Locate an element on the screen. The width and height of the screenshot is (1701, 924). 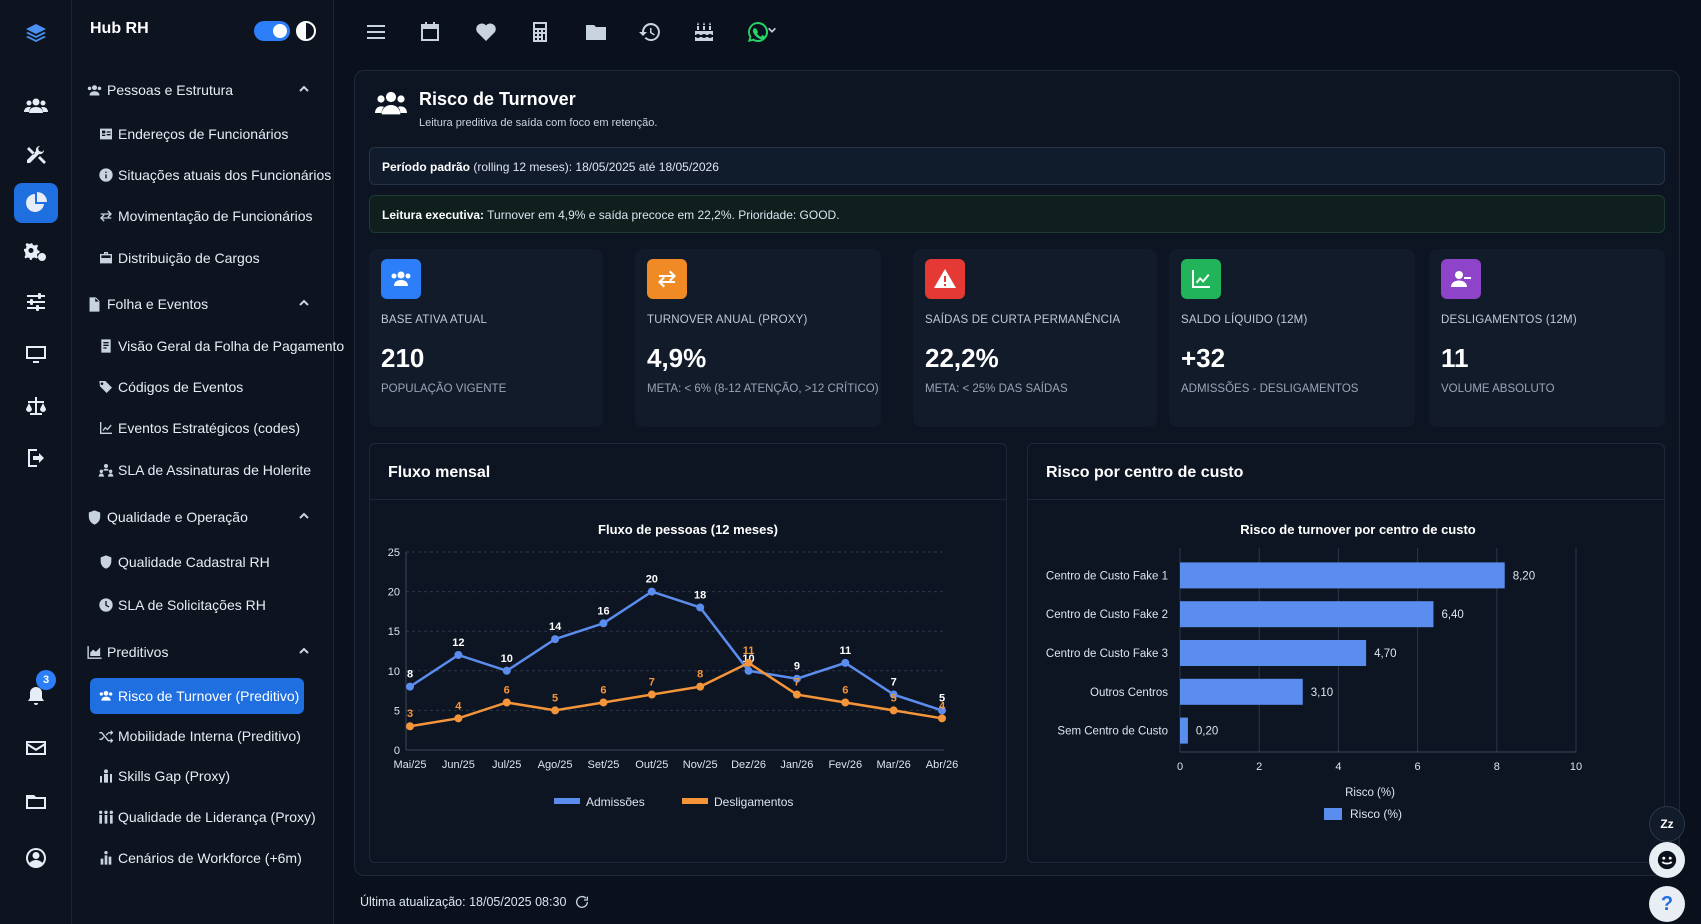
sidebar-item-sla-holerite: SLA de Assinaturas de Holerite is located at coordinates (200, 470).